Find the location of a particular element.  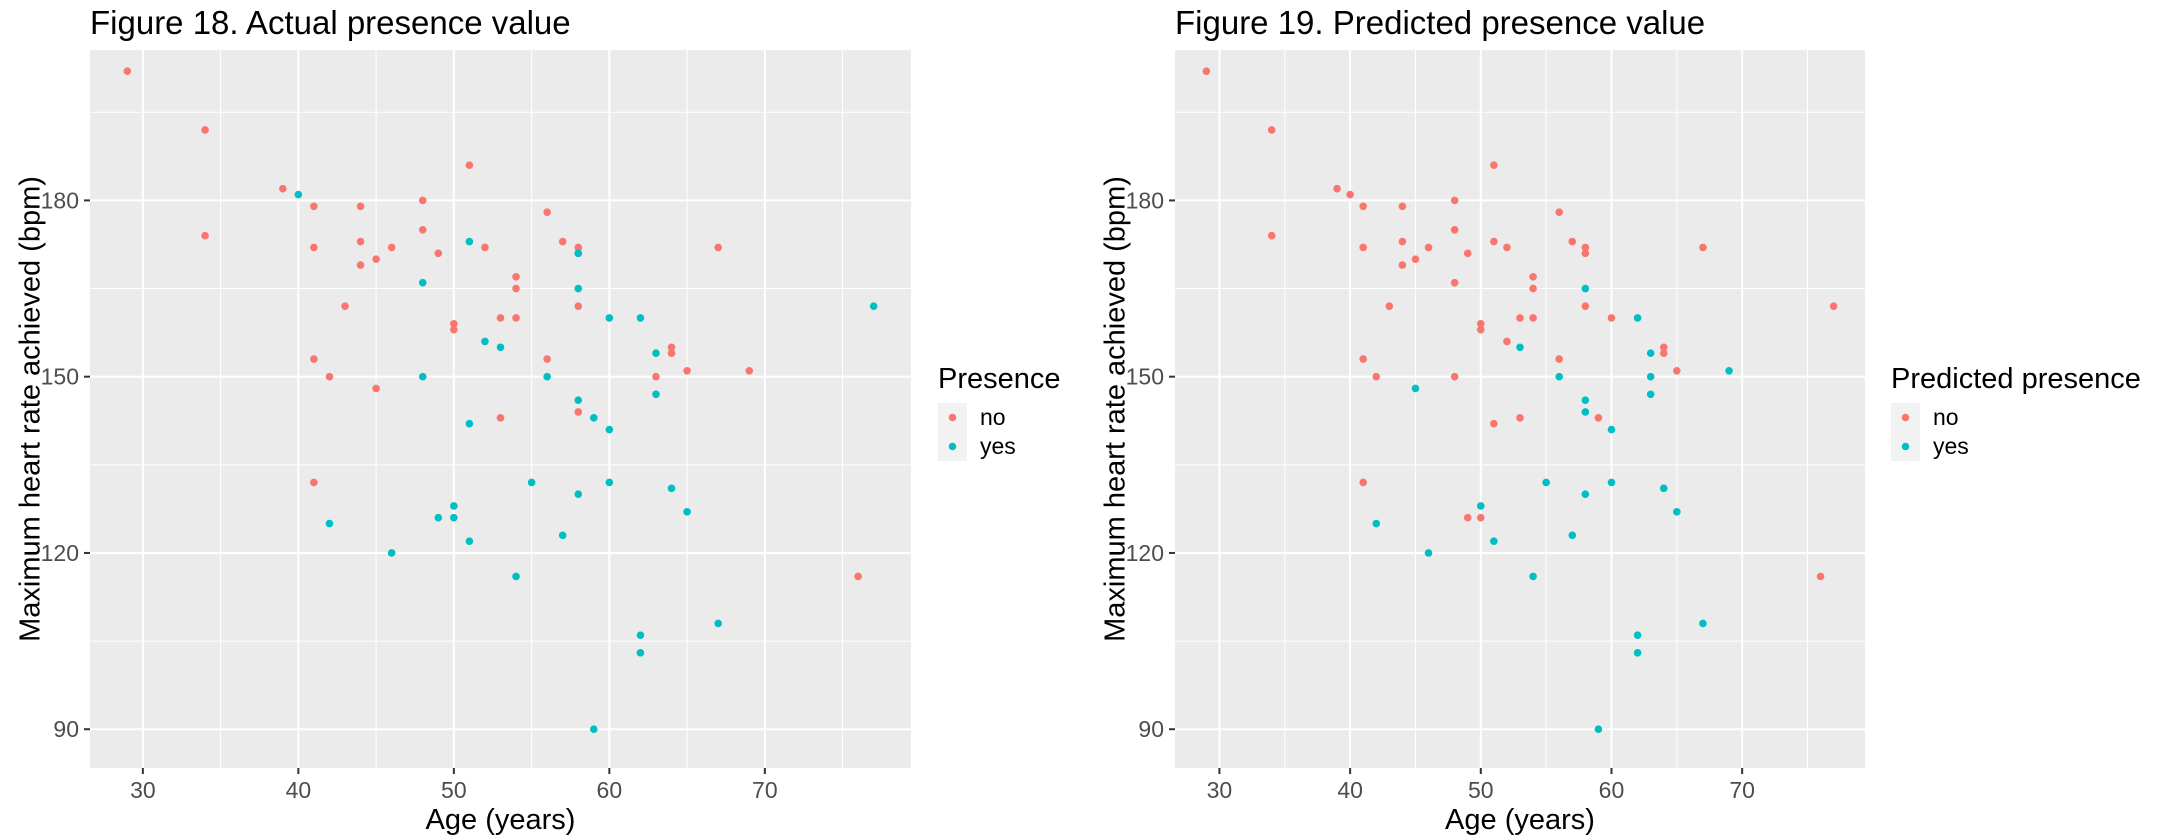

legend: Presence no yes is located at coordinates (999, 412).